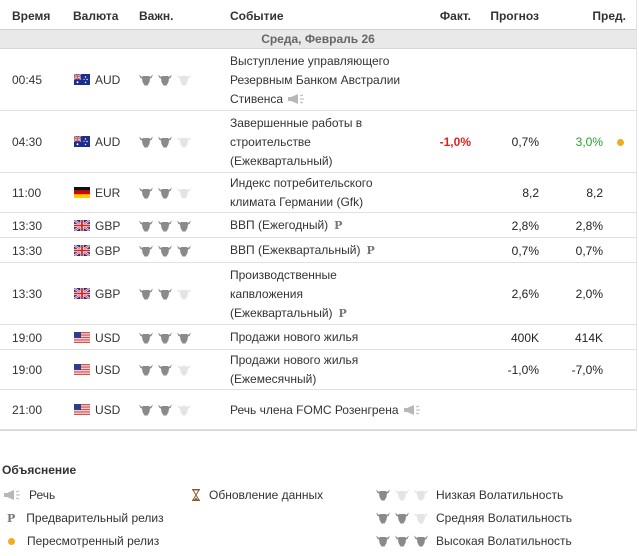 The width and height of the screenshot is (639, 556). What do you see at coordinates (29, 495) in the screenshot?
I see `legend-speech: Речь` at bounding box center [29, 495].